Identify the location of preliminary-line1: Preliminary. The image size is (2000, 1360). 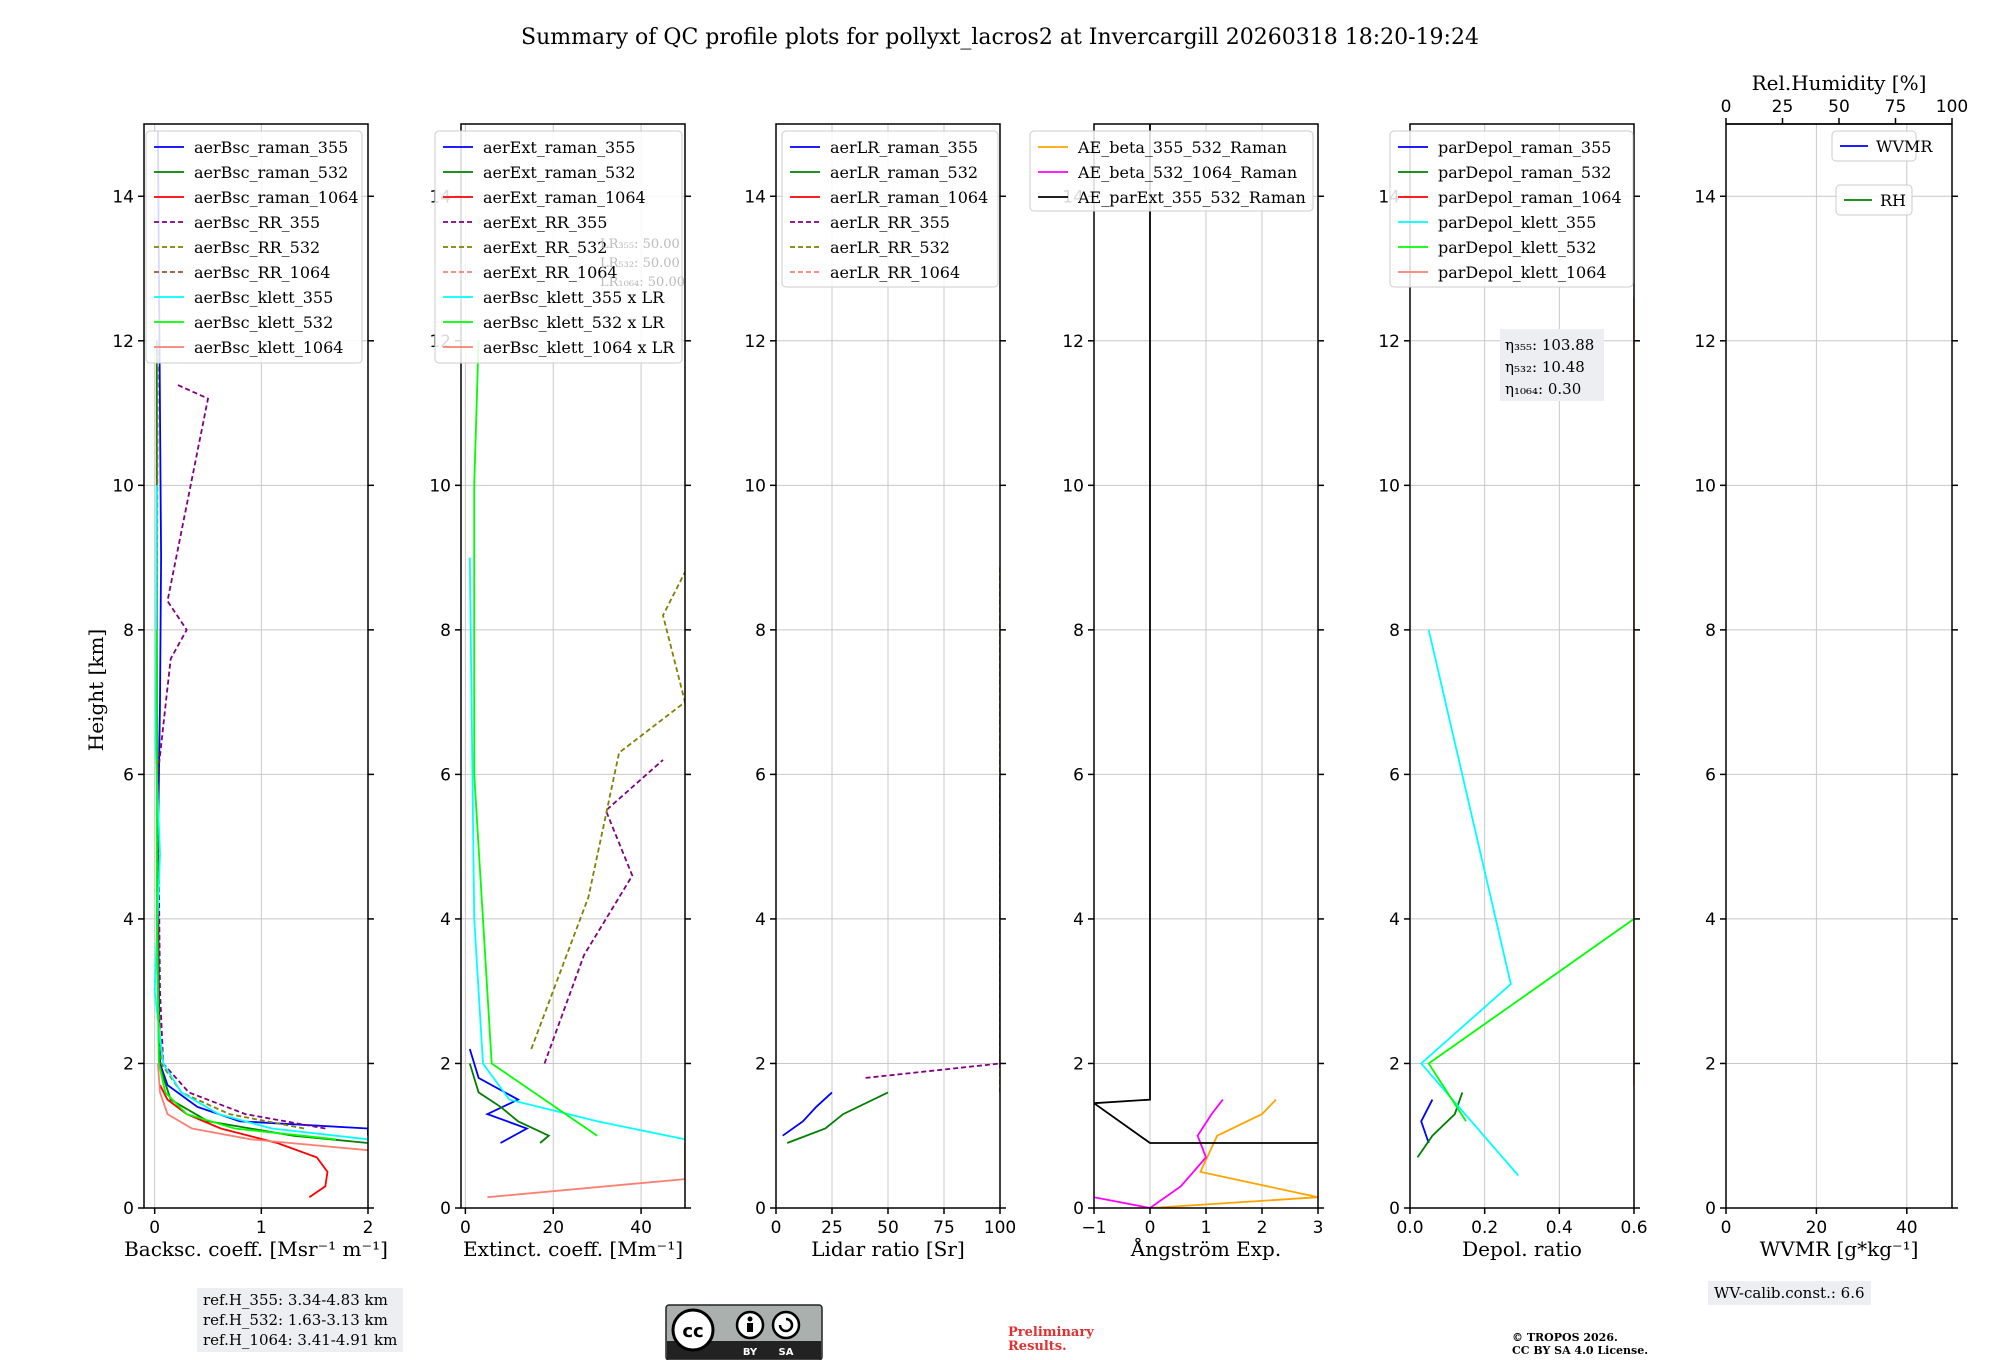
(1051, 1332).